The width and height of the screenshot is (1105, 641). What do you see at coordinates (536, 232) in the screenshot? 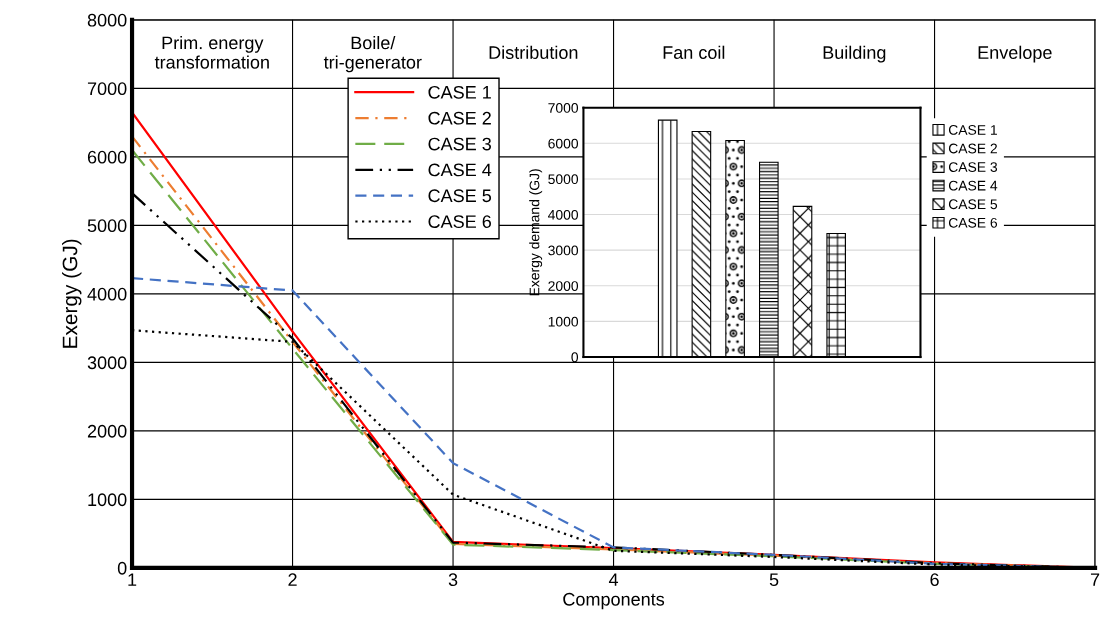
I see `y-axis-title: Exergy demand (GJ)` at bounding box center [536, 232].